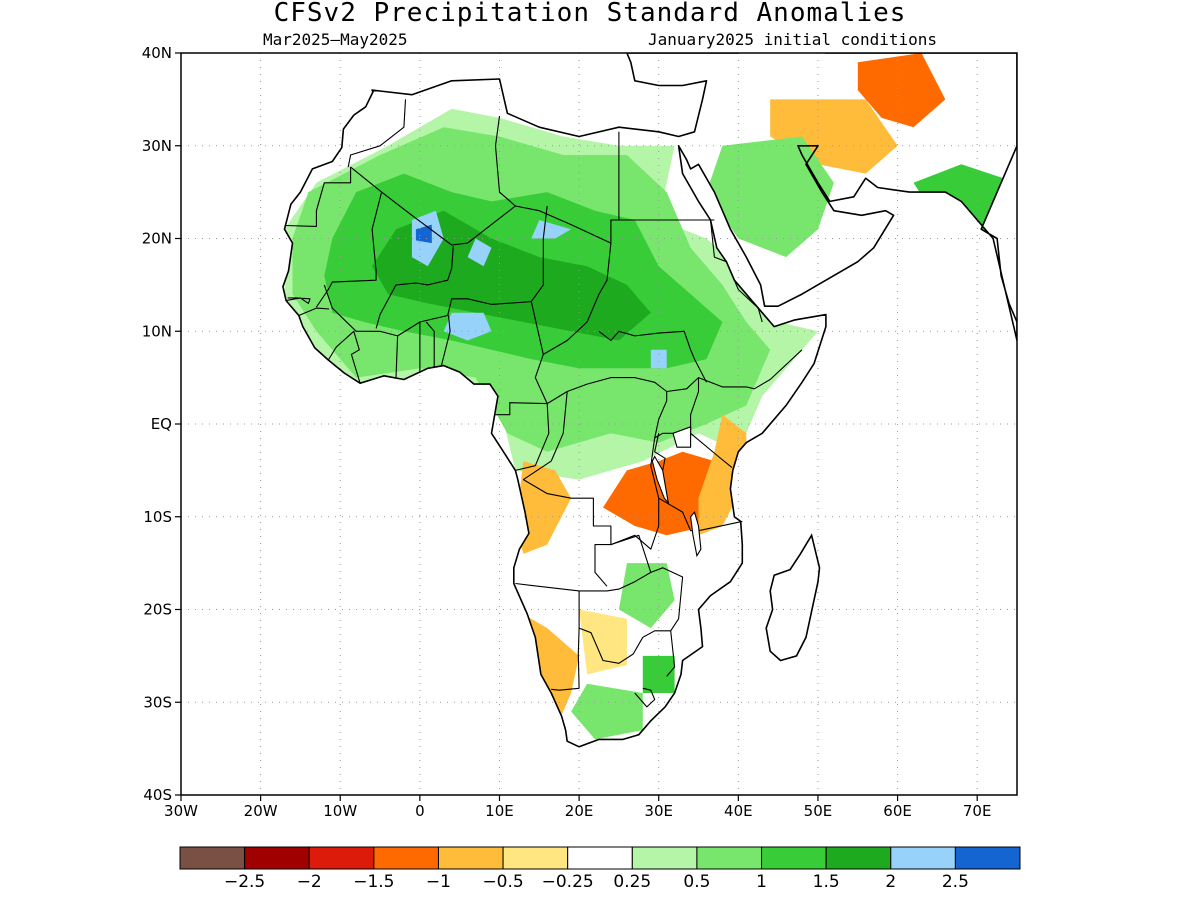 Image resolution: width=1200 pixels, height=900 pixels. Describe the element at coordinates (157, 146) in the screenshot. I see `lat-label: 30N` at that location.